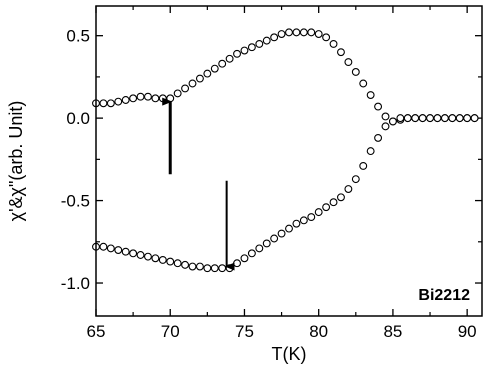 This screenshot has width=484, height=372. What do you see at coordinates (444, 295) in the screenshot?
I see `annotation-label: Bi2212` at bounding box center [444, 295].